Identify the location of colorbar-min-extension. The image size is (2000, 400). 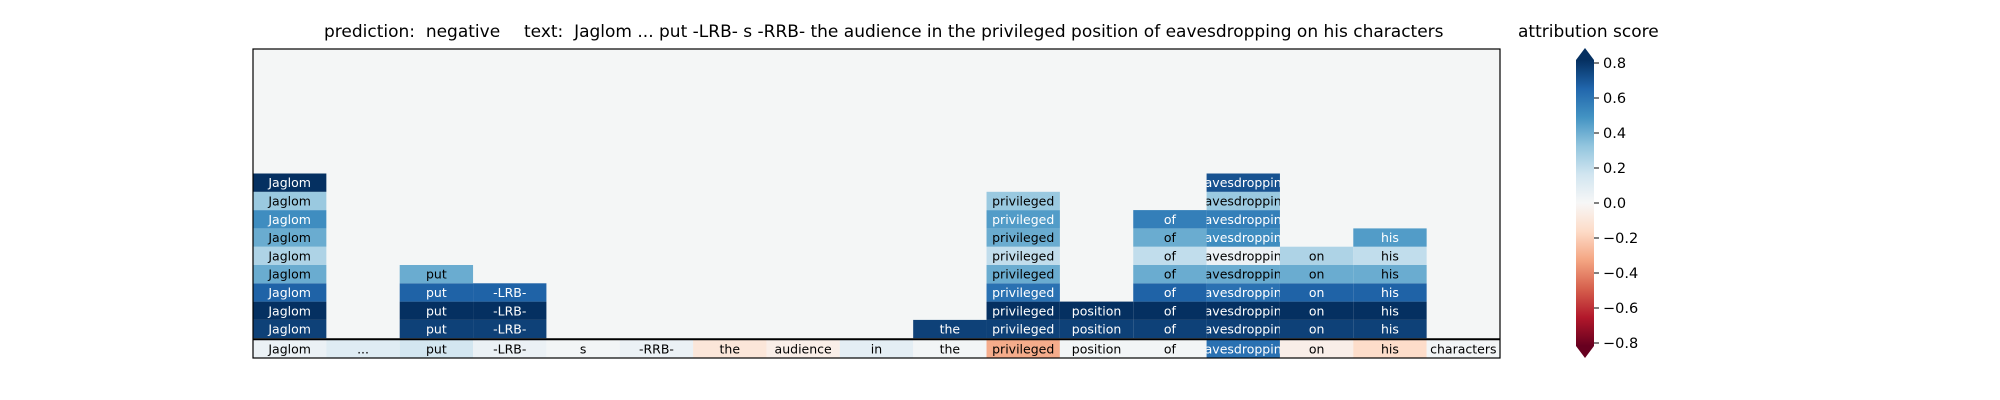
(1585, 352).